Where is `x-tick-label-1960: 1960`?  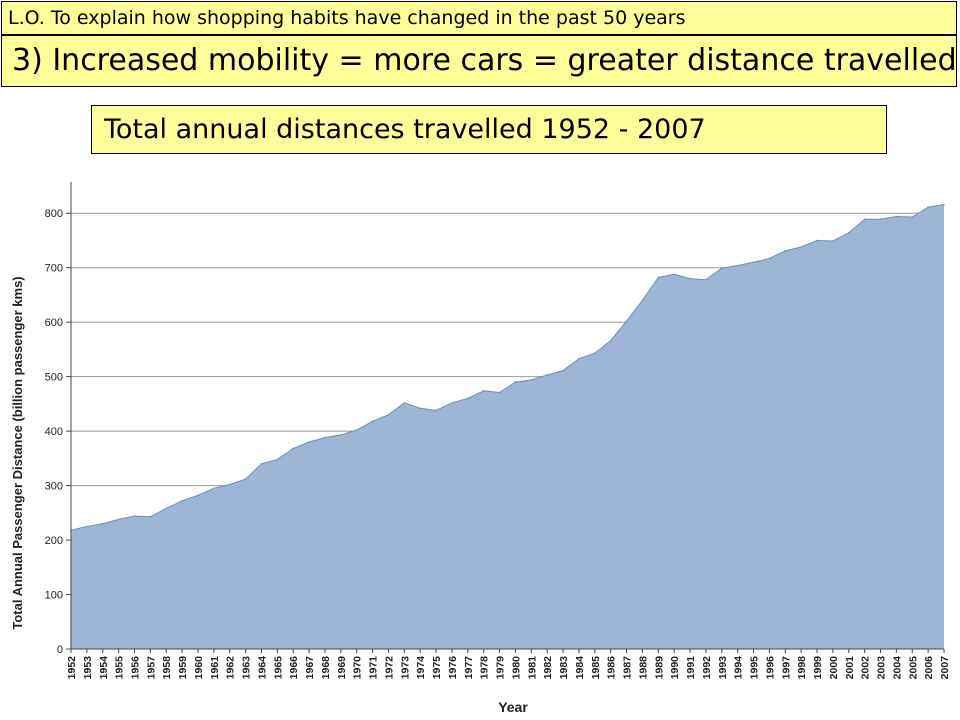
x-tick-label-1960: 1960 is located at coordinates (199, 668).